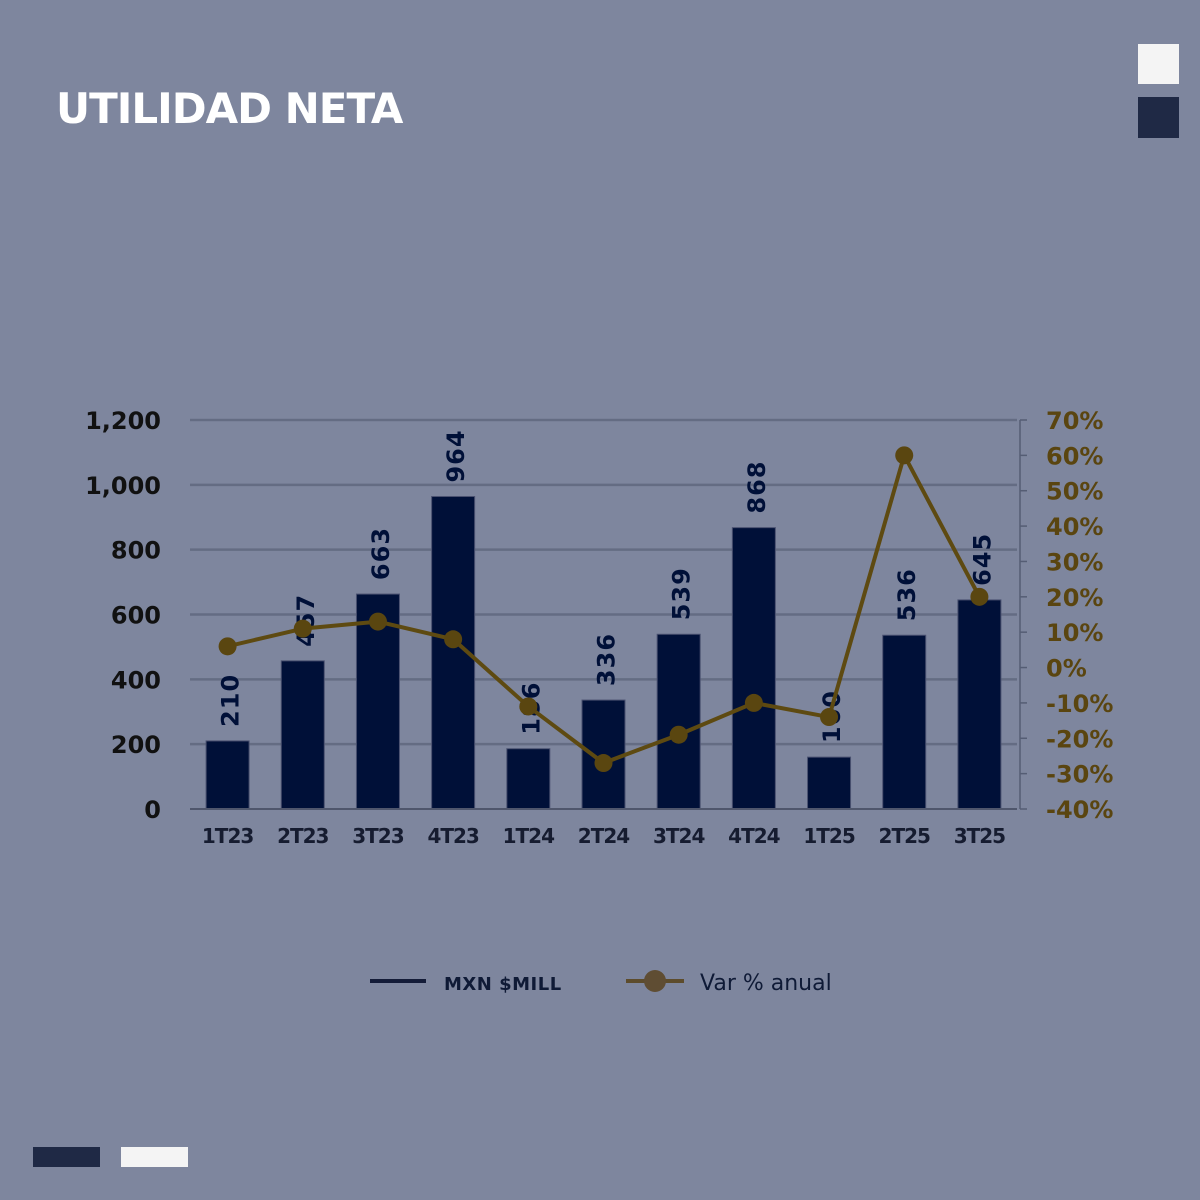 The image size is (1200, 1200). I want to click on bar-1t25, so click(829, 783).